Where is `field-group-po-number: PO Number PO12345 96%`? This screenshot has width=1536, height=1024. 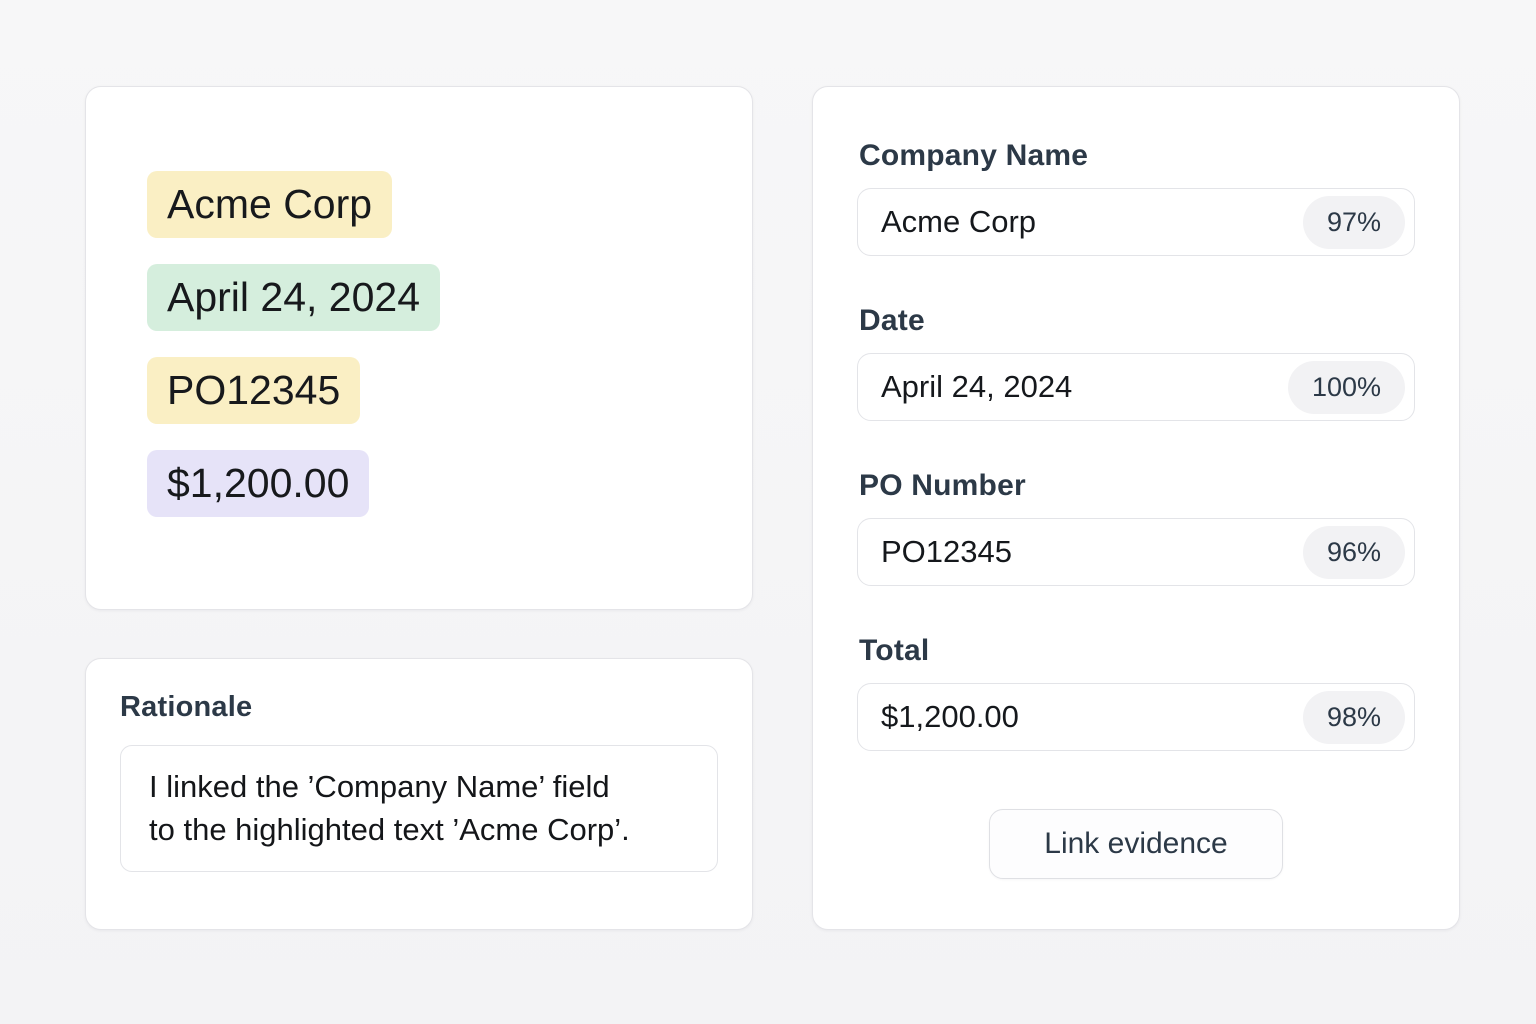
field-group-po-number: PO Number PO12345 96% is located at coordinates (1136, 527).